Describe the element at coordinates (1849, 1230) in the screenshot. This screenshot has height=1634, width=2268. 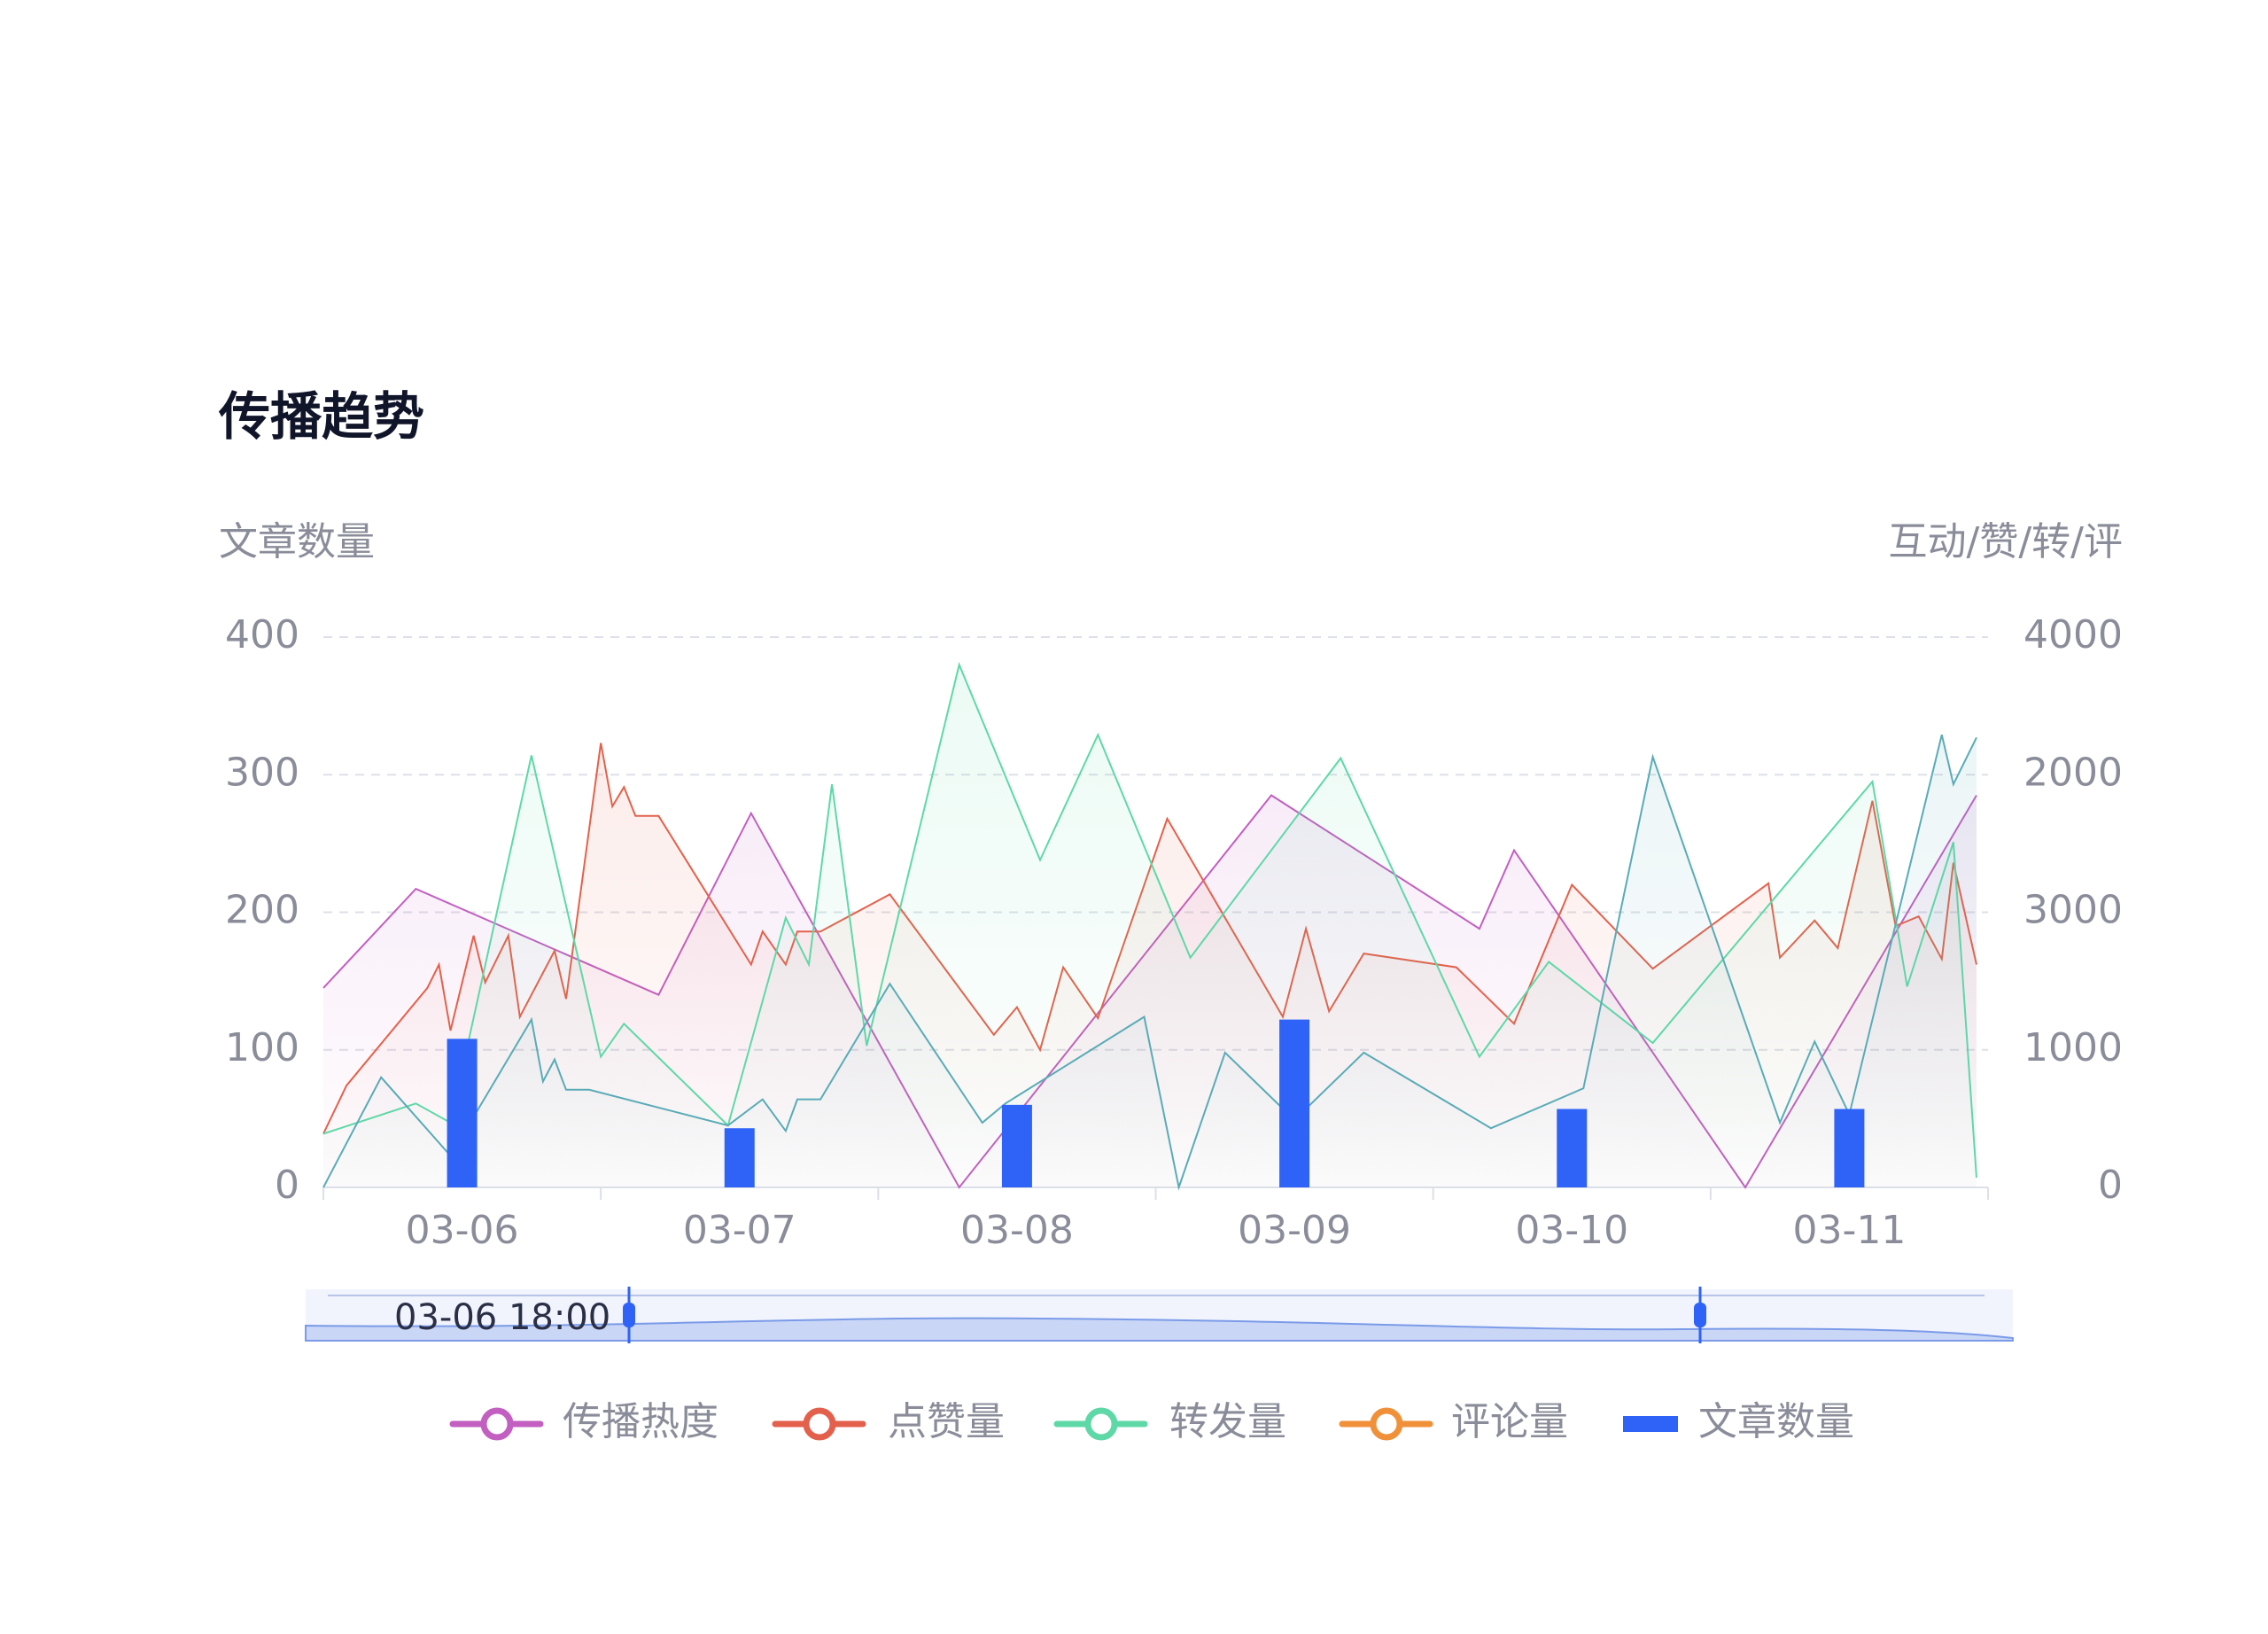
I see `x-tick-label: 03-11` at that location.